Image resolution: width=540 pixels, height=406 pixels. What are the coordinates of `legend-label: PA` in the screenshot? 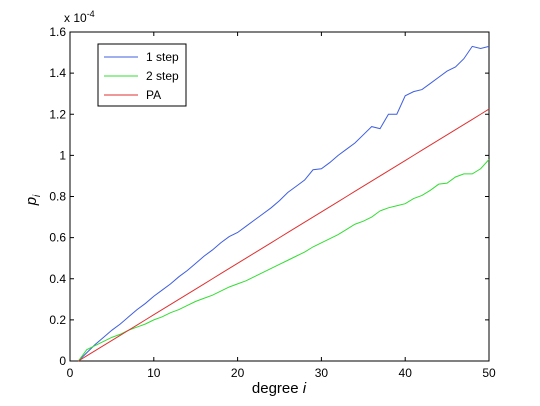 It's located at (153, 95).